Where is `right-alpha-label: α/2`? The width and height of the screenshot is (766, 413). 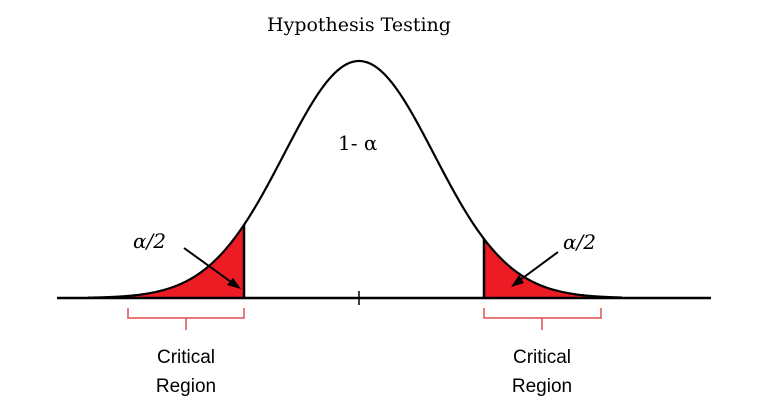 right-alpha-label: α/2 is located at coordinates (579, 242).